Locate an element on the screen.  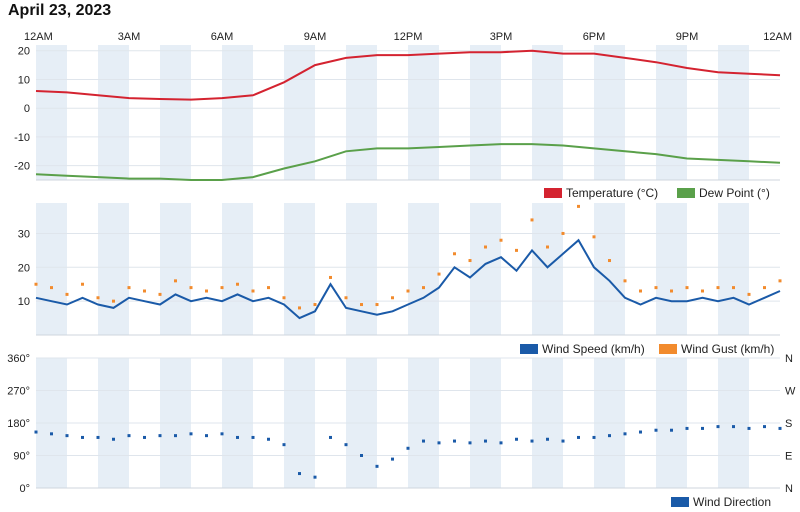
legend-label: Temperature (°C) is located at coordinates (612, 193).